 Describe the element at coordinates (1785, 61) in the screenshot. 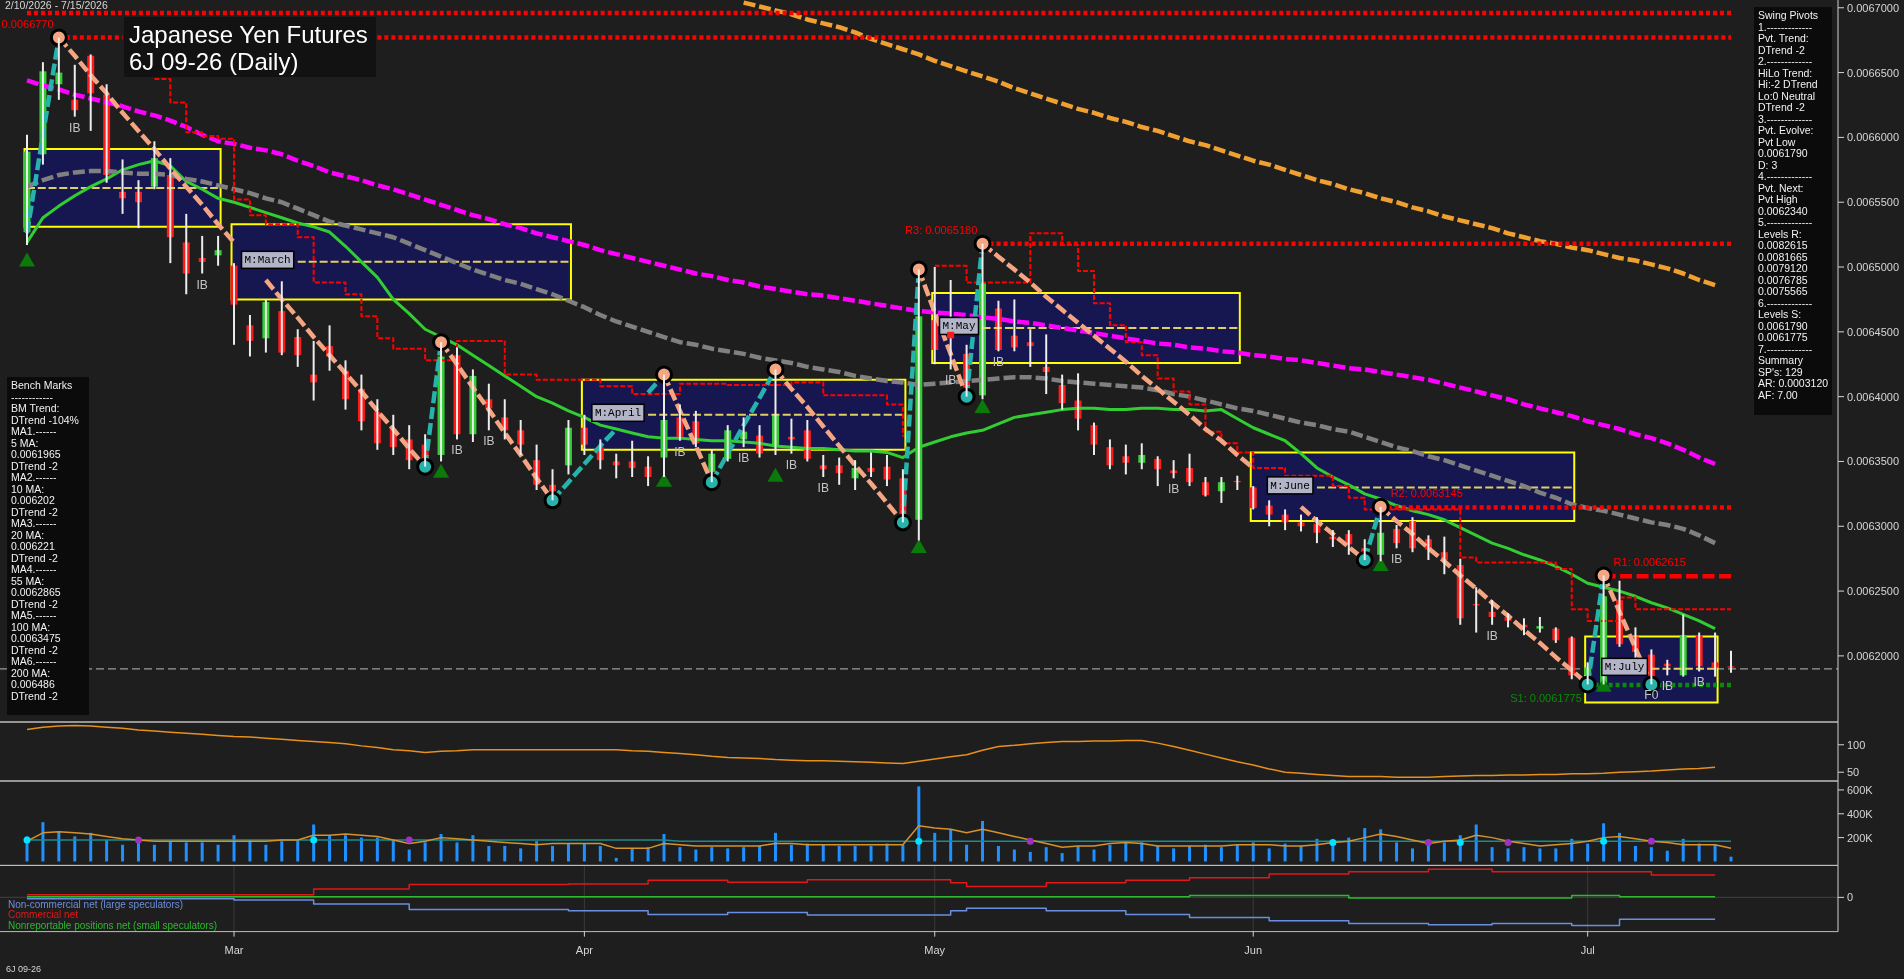

I see `text: 2.-------------` at that location.